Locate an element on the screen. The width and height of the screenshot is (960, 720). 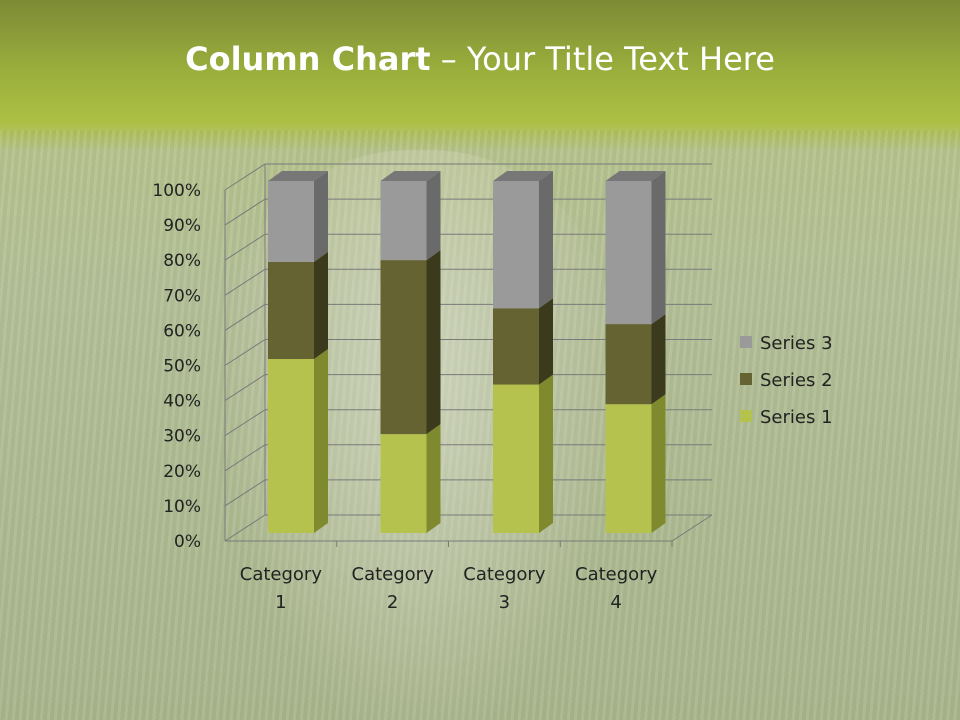
x-tick-label: 2 is located at coordinates (392, 602).